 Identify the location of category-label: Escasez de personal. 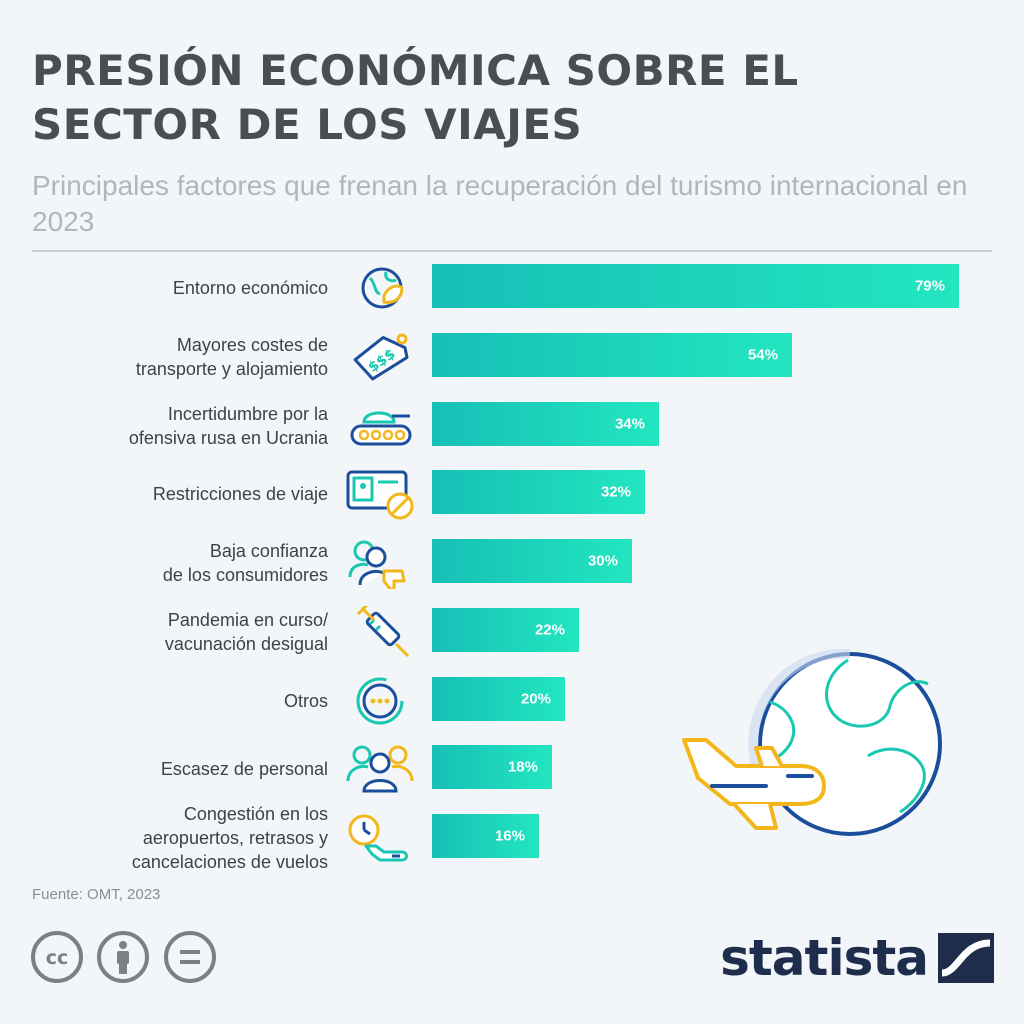
(244, 769).